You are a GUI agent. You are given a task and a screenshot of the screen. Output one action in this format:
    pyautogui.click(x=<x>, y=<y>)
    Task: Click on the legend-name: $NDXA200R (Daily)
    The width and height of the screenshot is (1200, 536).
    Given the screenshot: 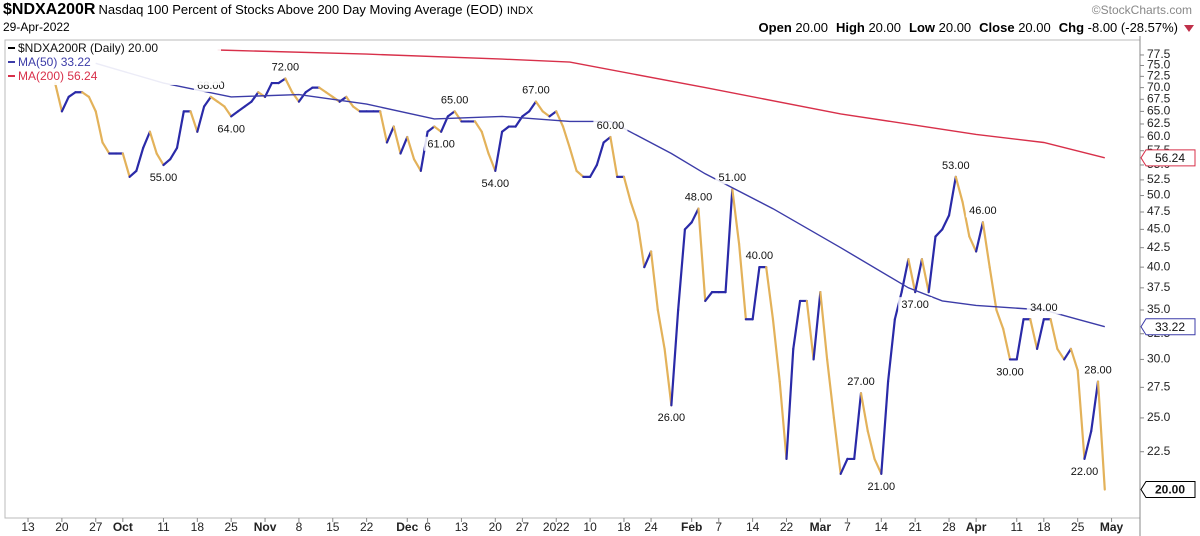 What is the action you would take?
    pyautogui.click(x=71, y=48)
    